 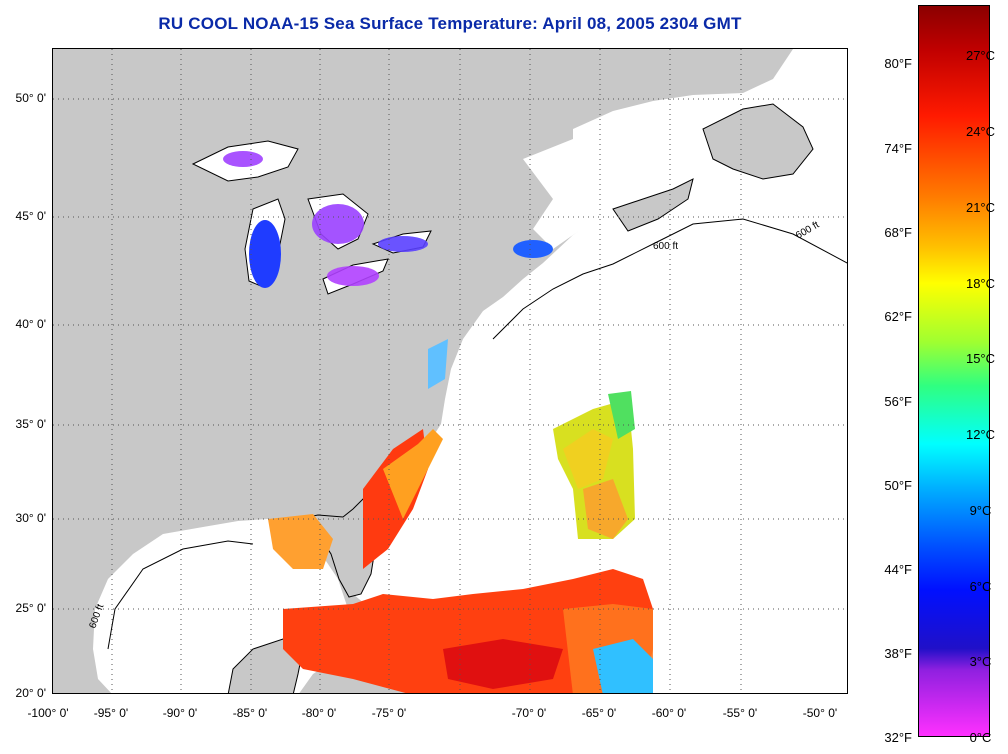 What do you see at coordinates (980, 661) in the screenshot?
I see `c-label-3: 3°C` at bounding box center [980, 661].